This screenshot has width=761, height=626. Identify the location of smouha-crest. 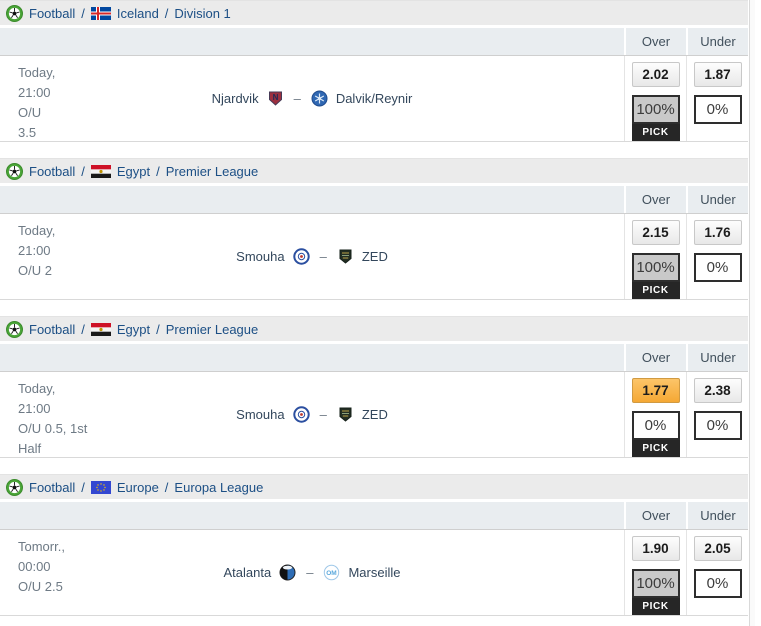
(301, 256).